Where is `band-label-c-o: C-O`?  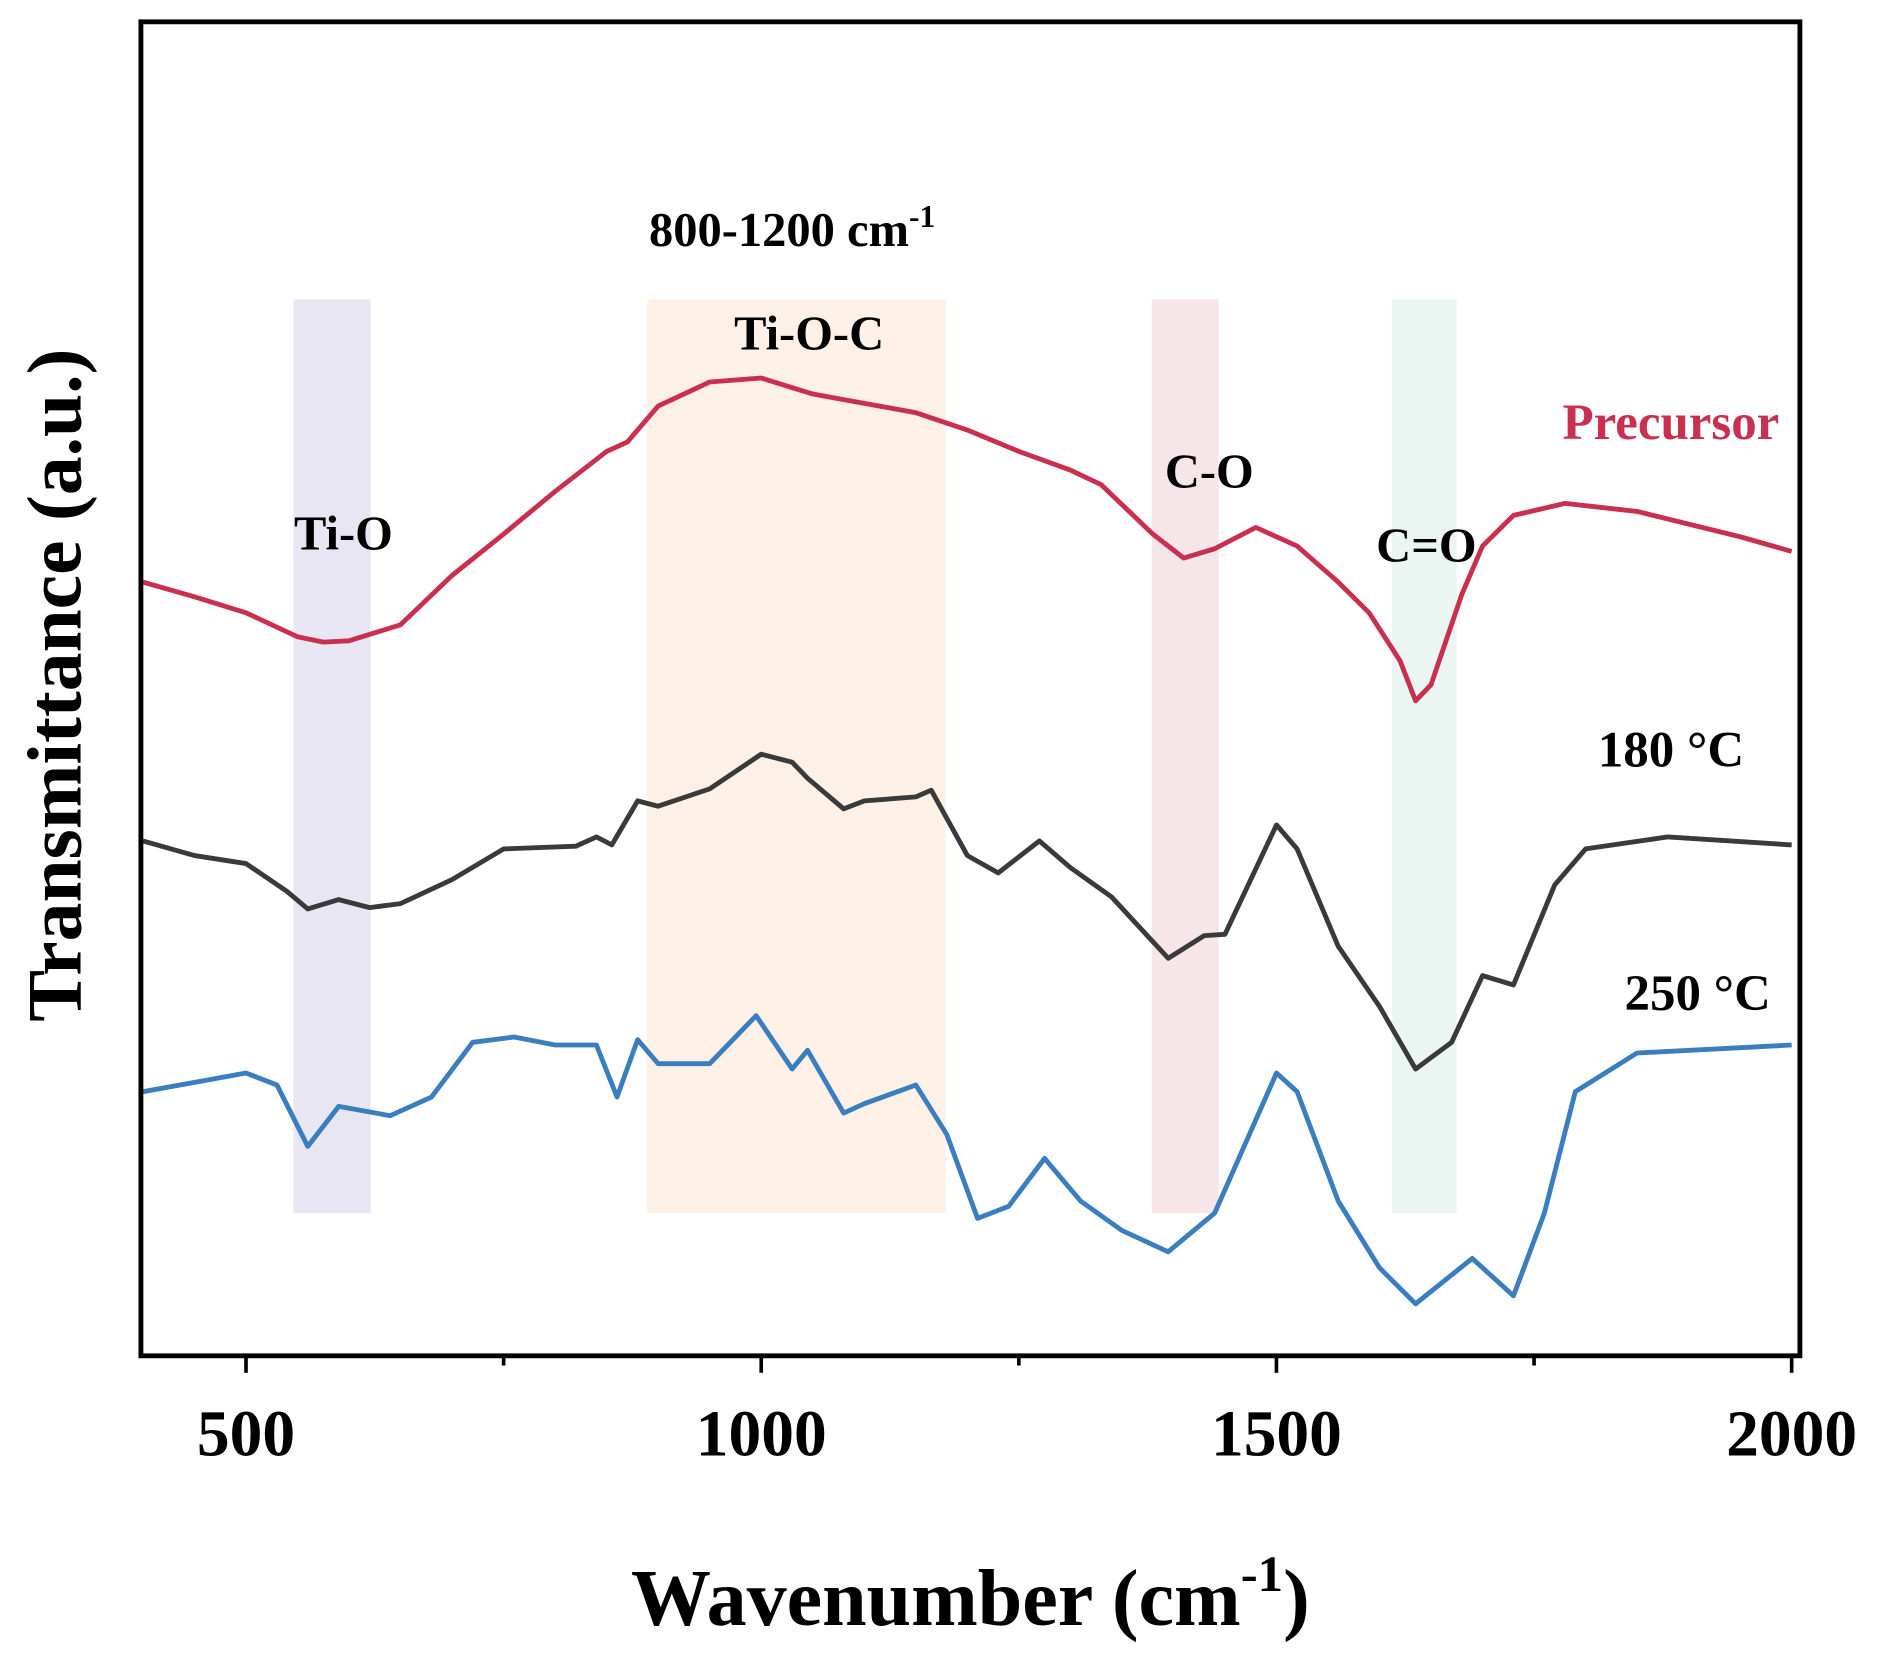
band-label-c-o: C-O is located at coordinates (1209, 472).